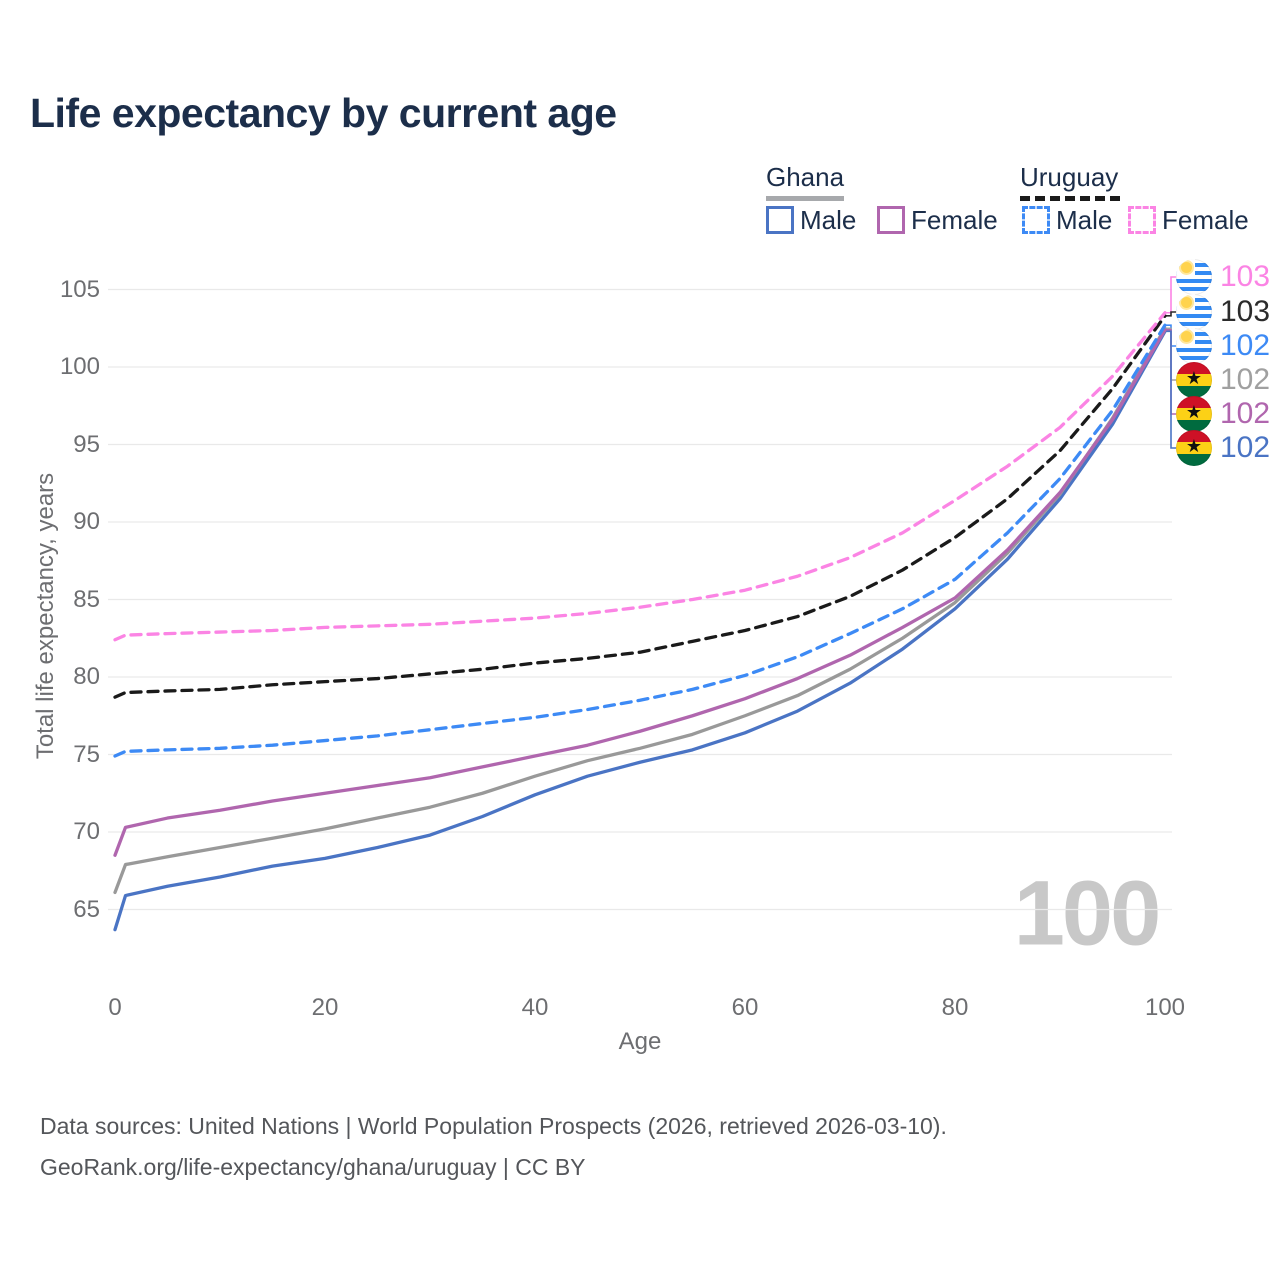  I want to click on legend-label-ghana-male: Male, so click(828, 220).